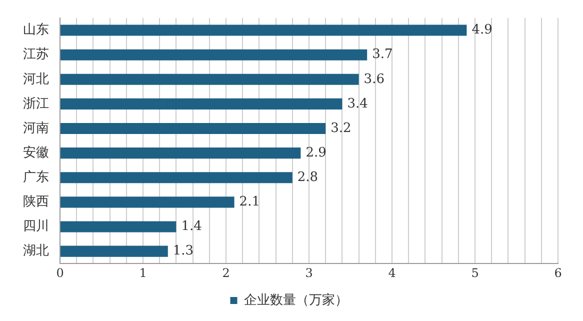  I want to click on x-tick-label: 0, so click(60, 273).